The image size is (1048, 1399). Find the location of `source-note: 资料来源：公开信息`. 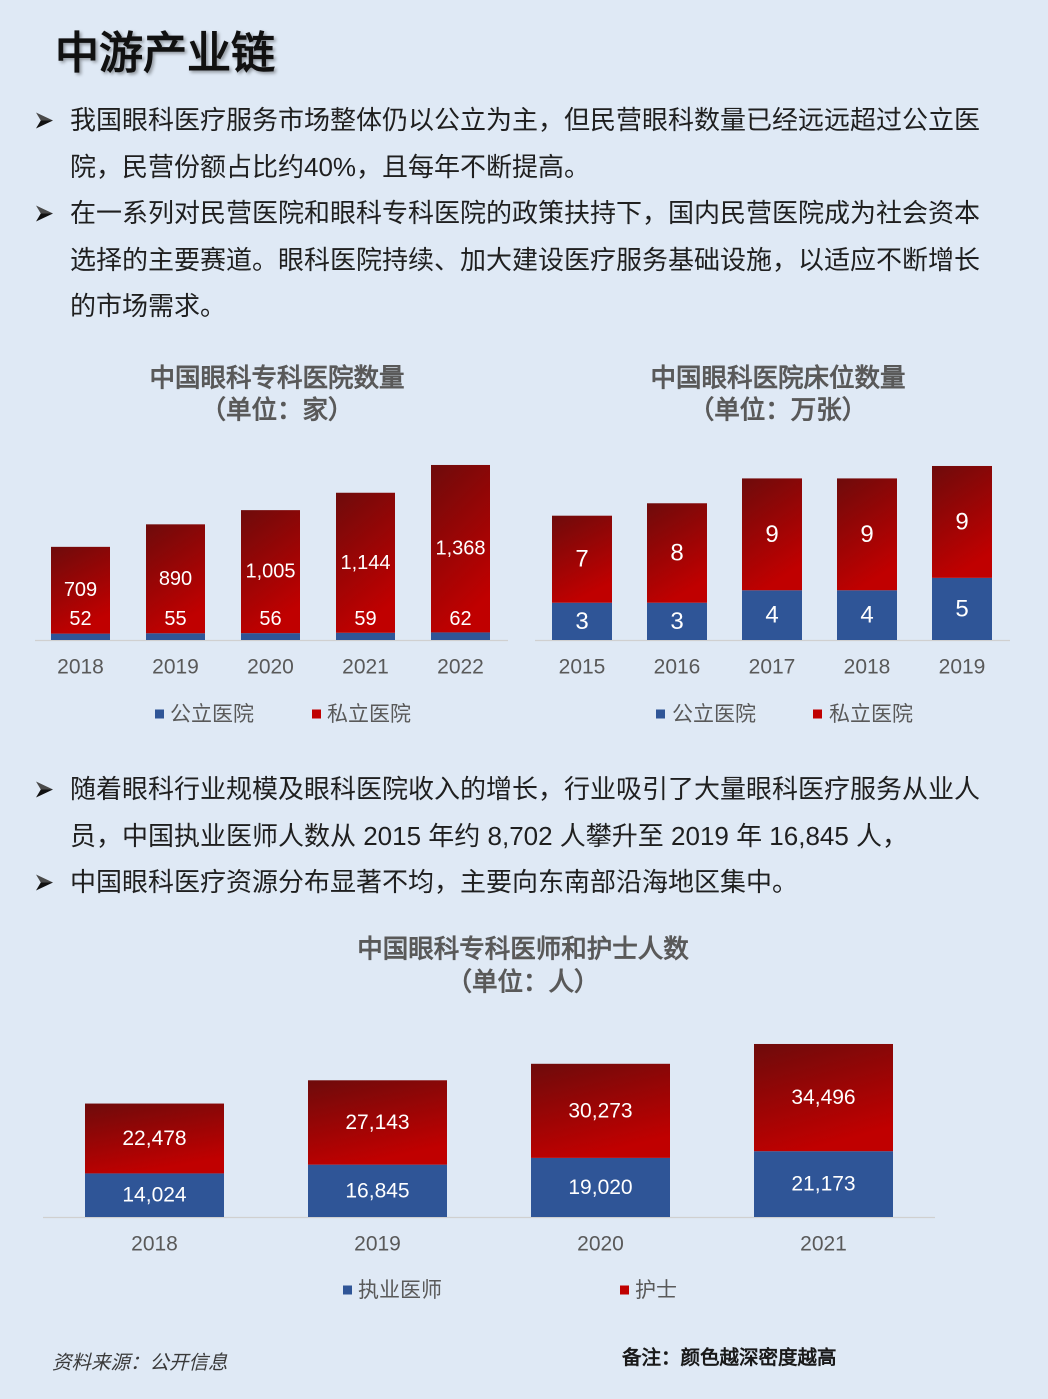

source-note: 资料来源：公开信息 is located at coordinates (140, 1363).